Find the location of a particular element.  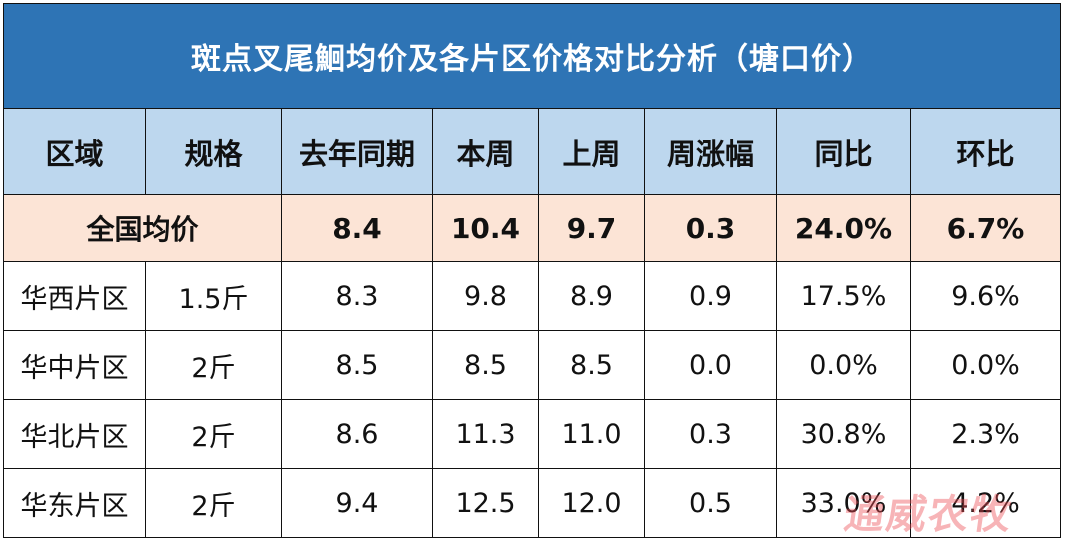

row-region: 华中片区 is located at coordinates (74, 365).